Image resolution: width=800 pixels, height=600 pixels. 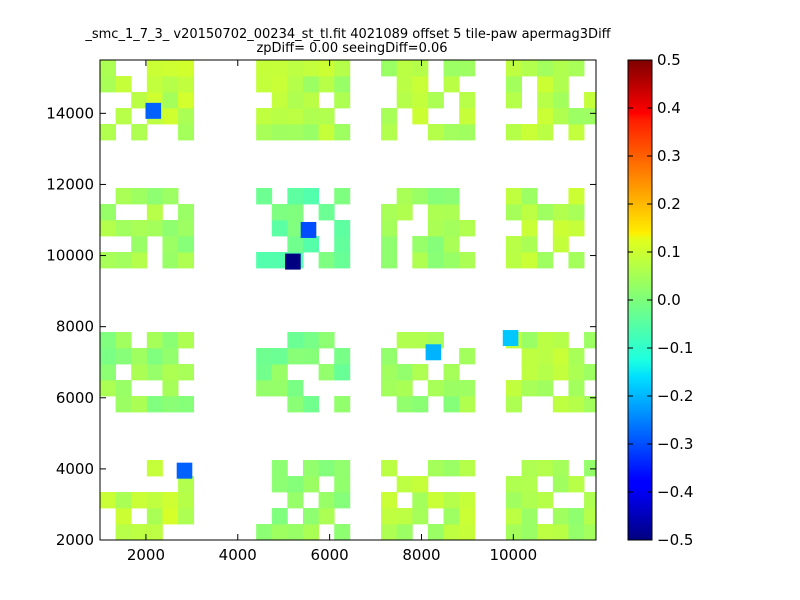 I want to click on chart-subtitle: zpDiff= 0.00 seeingDiff=0.06, so click(x=351, y=48).